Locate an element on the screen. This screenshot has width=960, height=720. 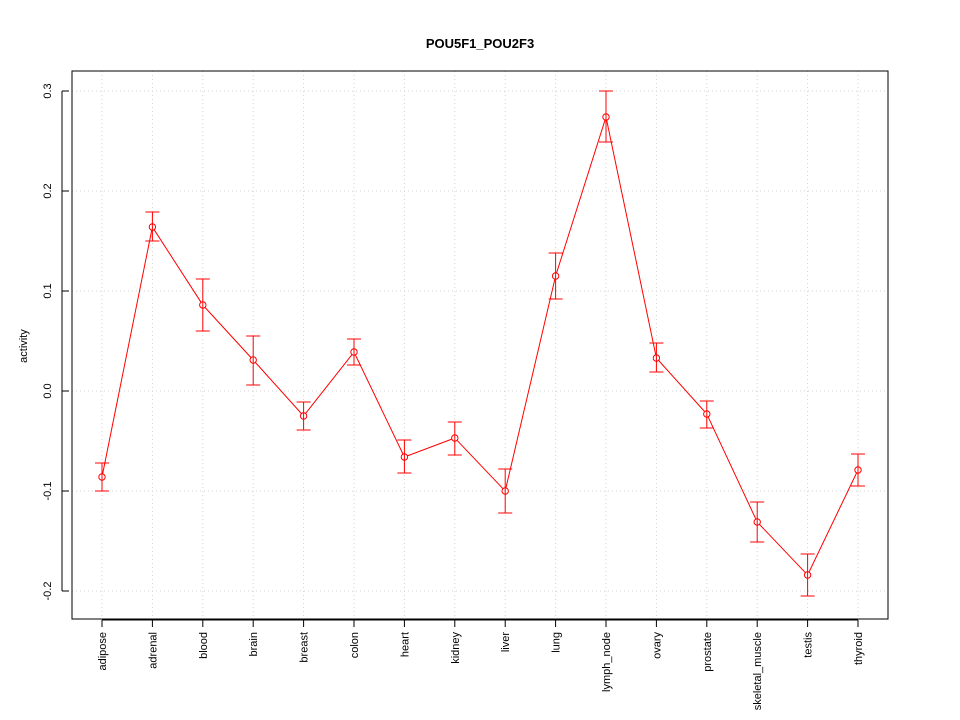
x-tick-label: skeletal_muscle is located at coordinates (758, 671).